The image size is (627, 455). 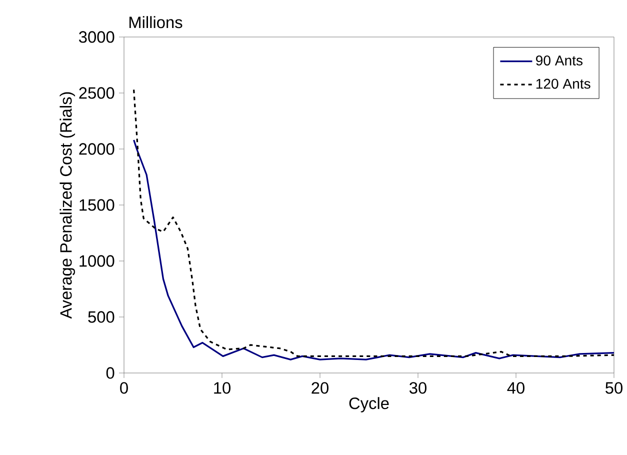 I want to click on y-tick-label: 1000, so click(x=97, y=261).